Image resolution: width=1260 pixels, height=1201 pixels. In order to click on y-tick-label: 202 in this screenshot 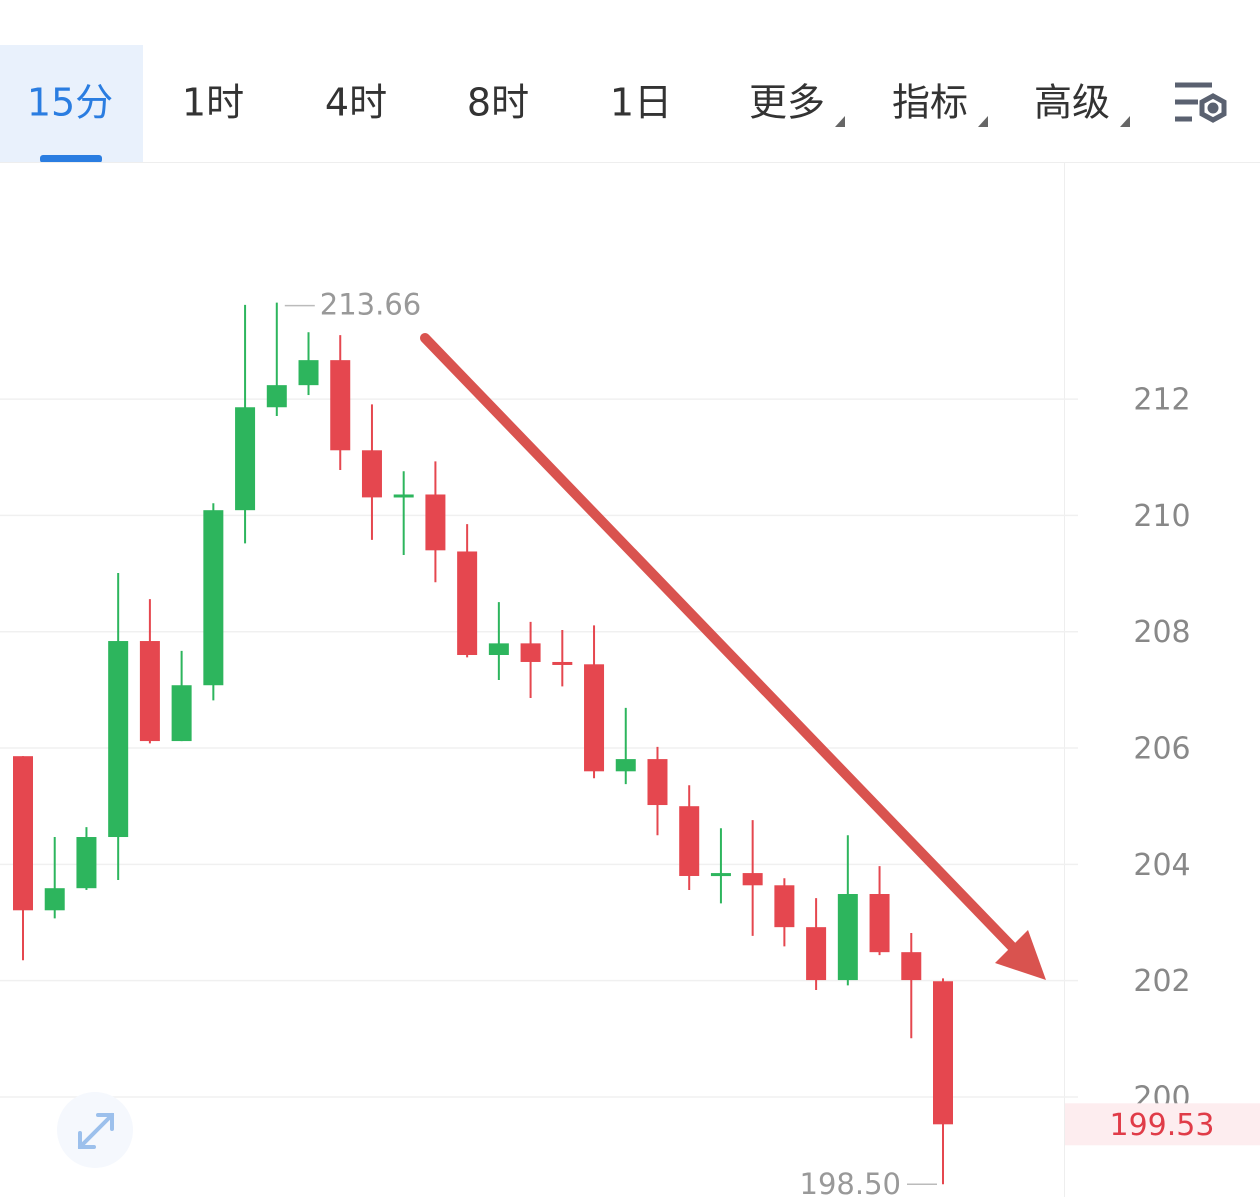, I will do `click(1161, 981)`.